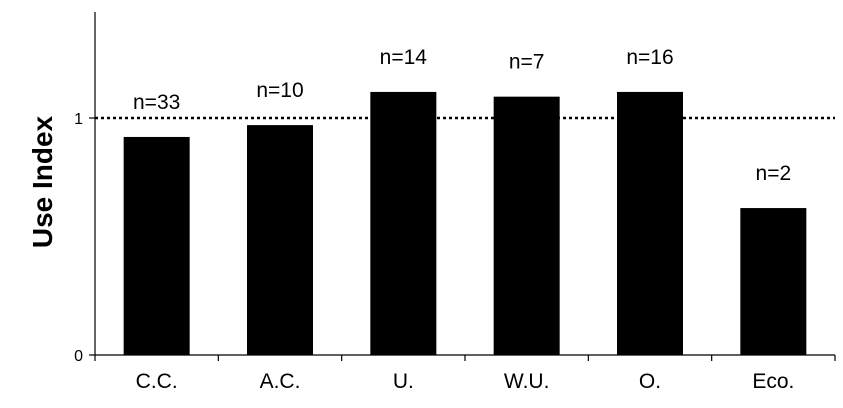  I want to click on sample-size-label: n=33, so click(156, 102).